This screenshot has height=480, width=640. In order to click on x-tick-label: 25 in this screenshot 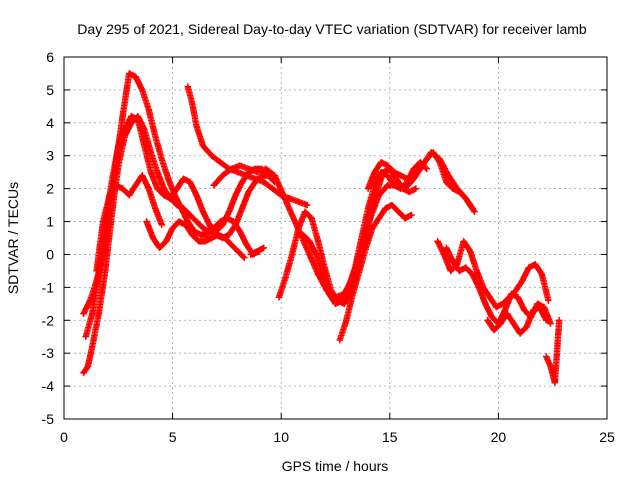, I will do `click(607, 437)`.